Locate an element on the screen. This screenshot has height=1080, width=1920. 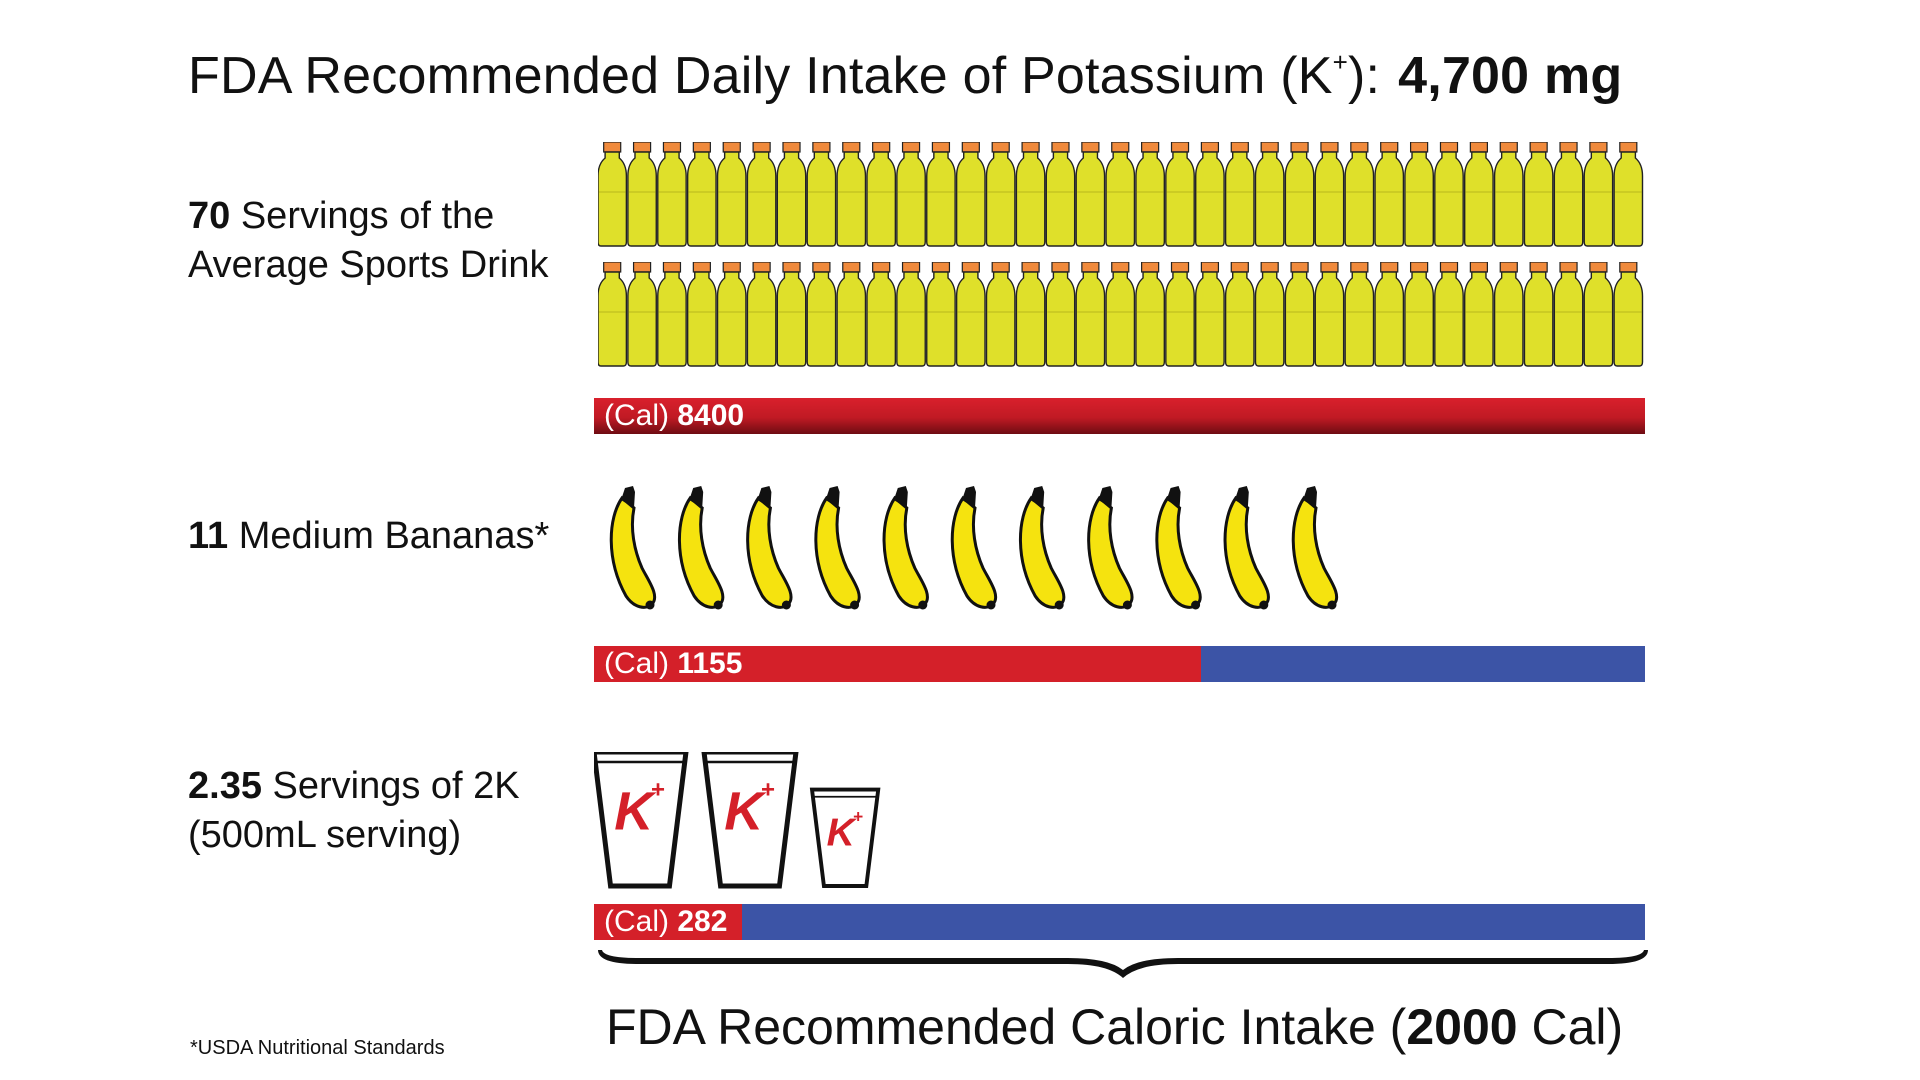
banana-row is located at coordinates (974, 548).